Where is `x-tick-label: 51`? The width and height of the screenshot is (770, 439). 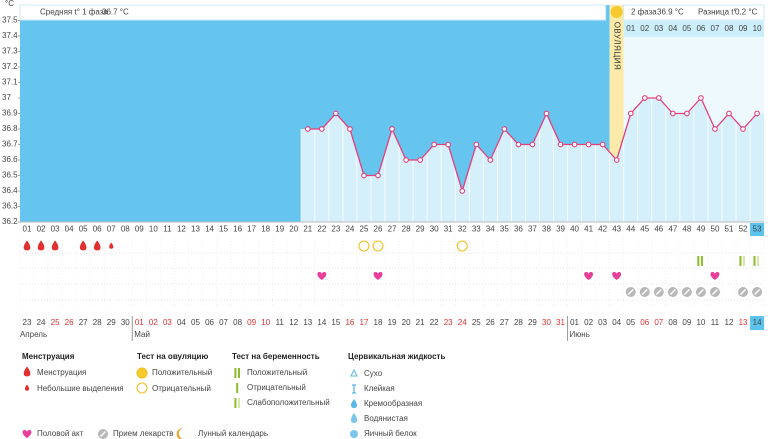
x-tick-label: 51 is located at coordinates (729, 229).